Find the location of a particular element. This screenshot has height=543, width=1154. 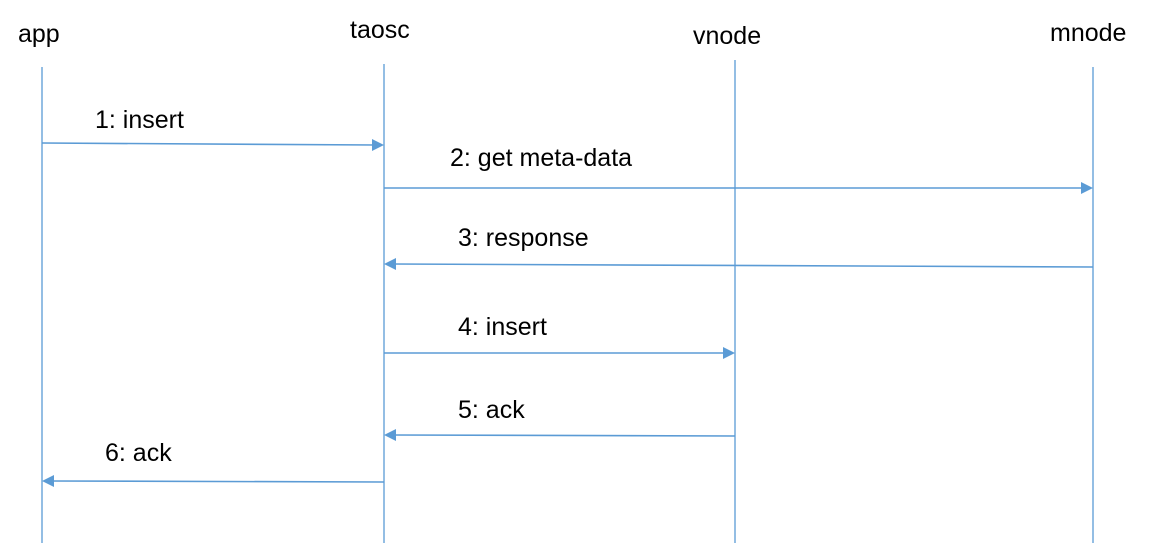

message-label-4: 4: insert is located at coordinates (502, 327).